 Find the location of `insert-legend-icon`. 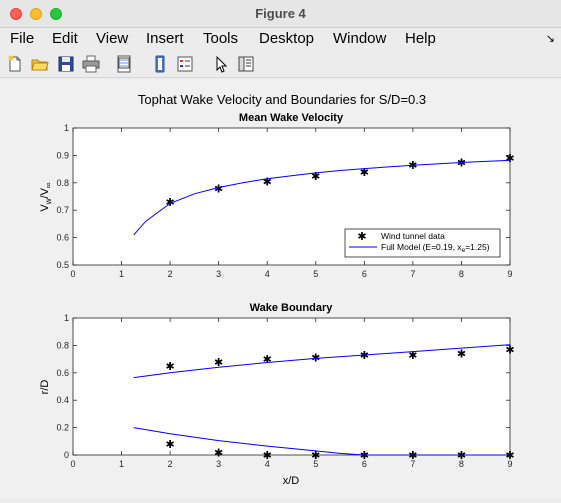

insert-legend-icon is located at coordinates (185, 64).